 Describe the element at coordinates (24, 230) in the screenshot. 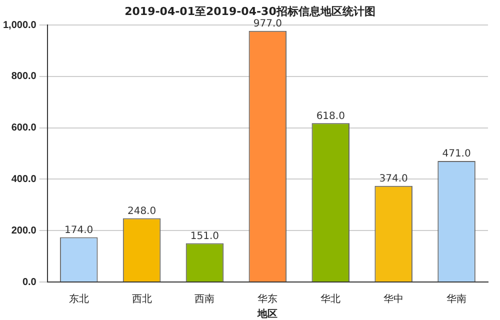

I see `y-tick-label: 200.0` at that location.